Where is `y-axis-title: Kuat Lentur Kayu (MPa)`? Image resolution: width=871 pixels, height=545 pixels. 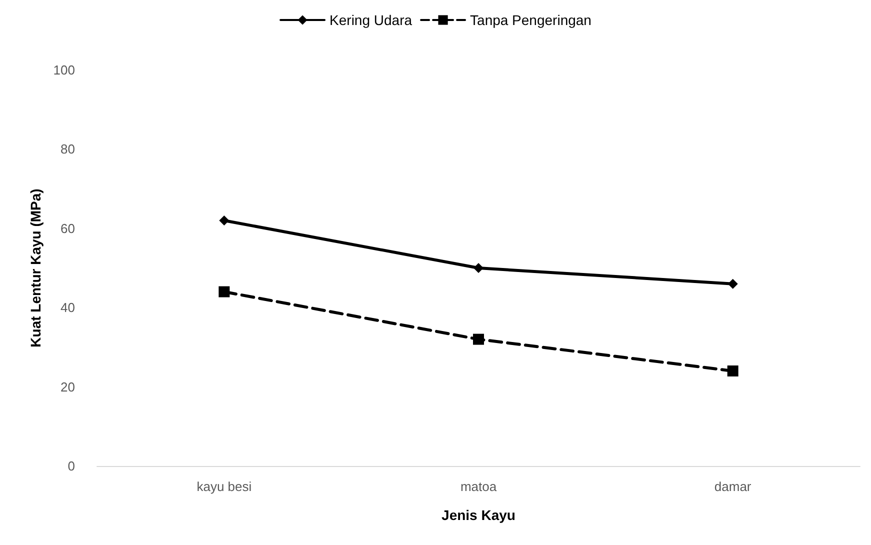
y-axis-title: Kuat Lentur Kayu (MPa) is located at coordinates (35, 268).